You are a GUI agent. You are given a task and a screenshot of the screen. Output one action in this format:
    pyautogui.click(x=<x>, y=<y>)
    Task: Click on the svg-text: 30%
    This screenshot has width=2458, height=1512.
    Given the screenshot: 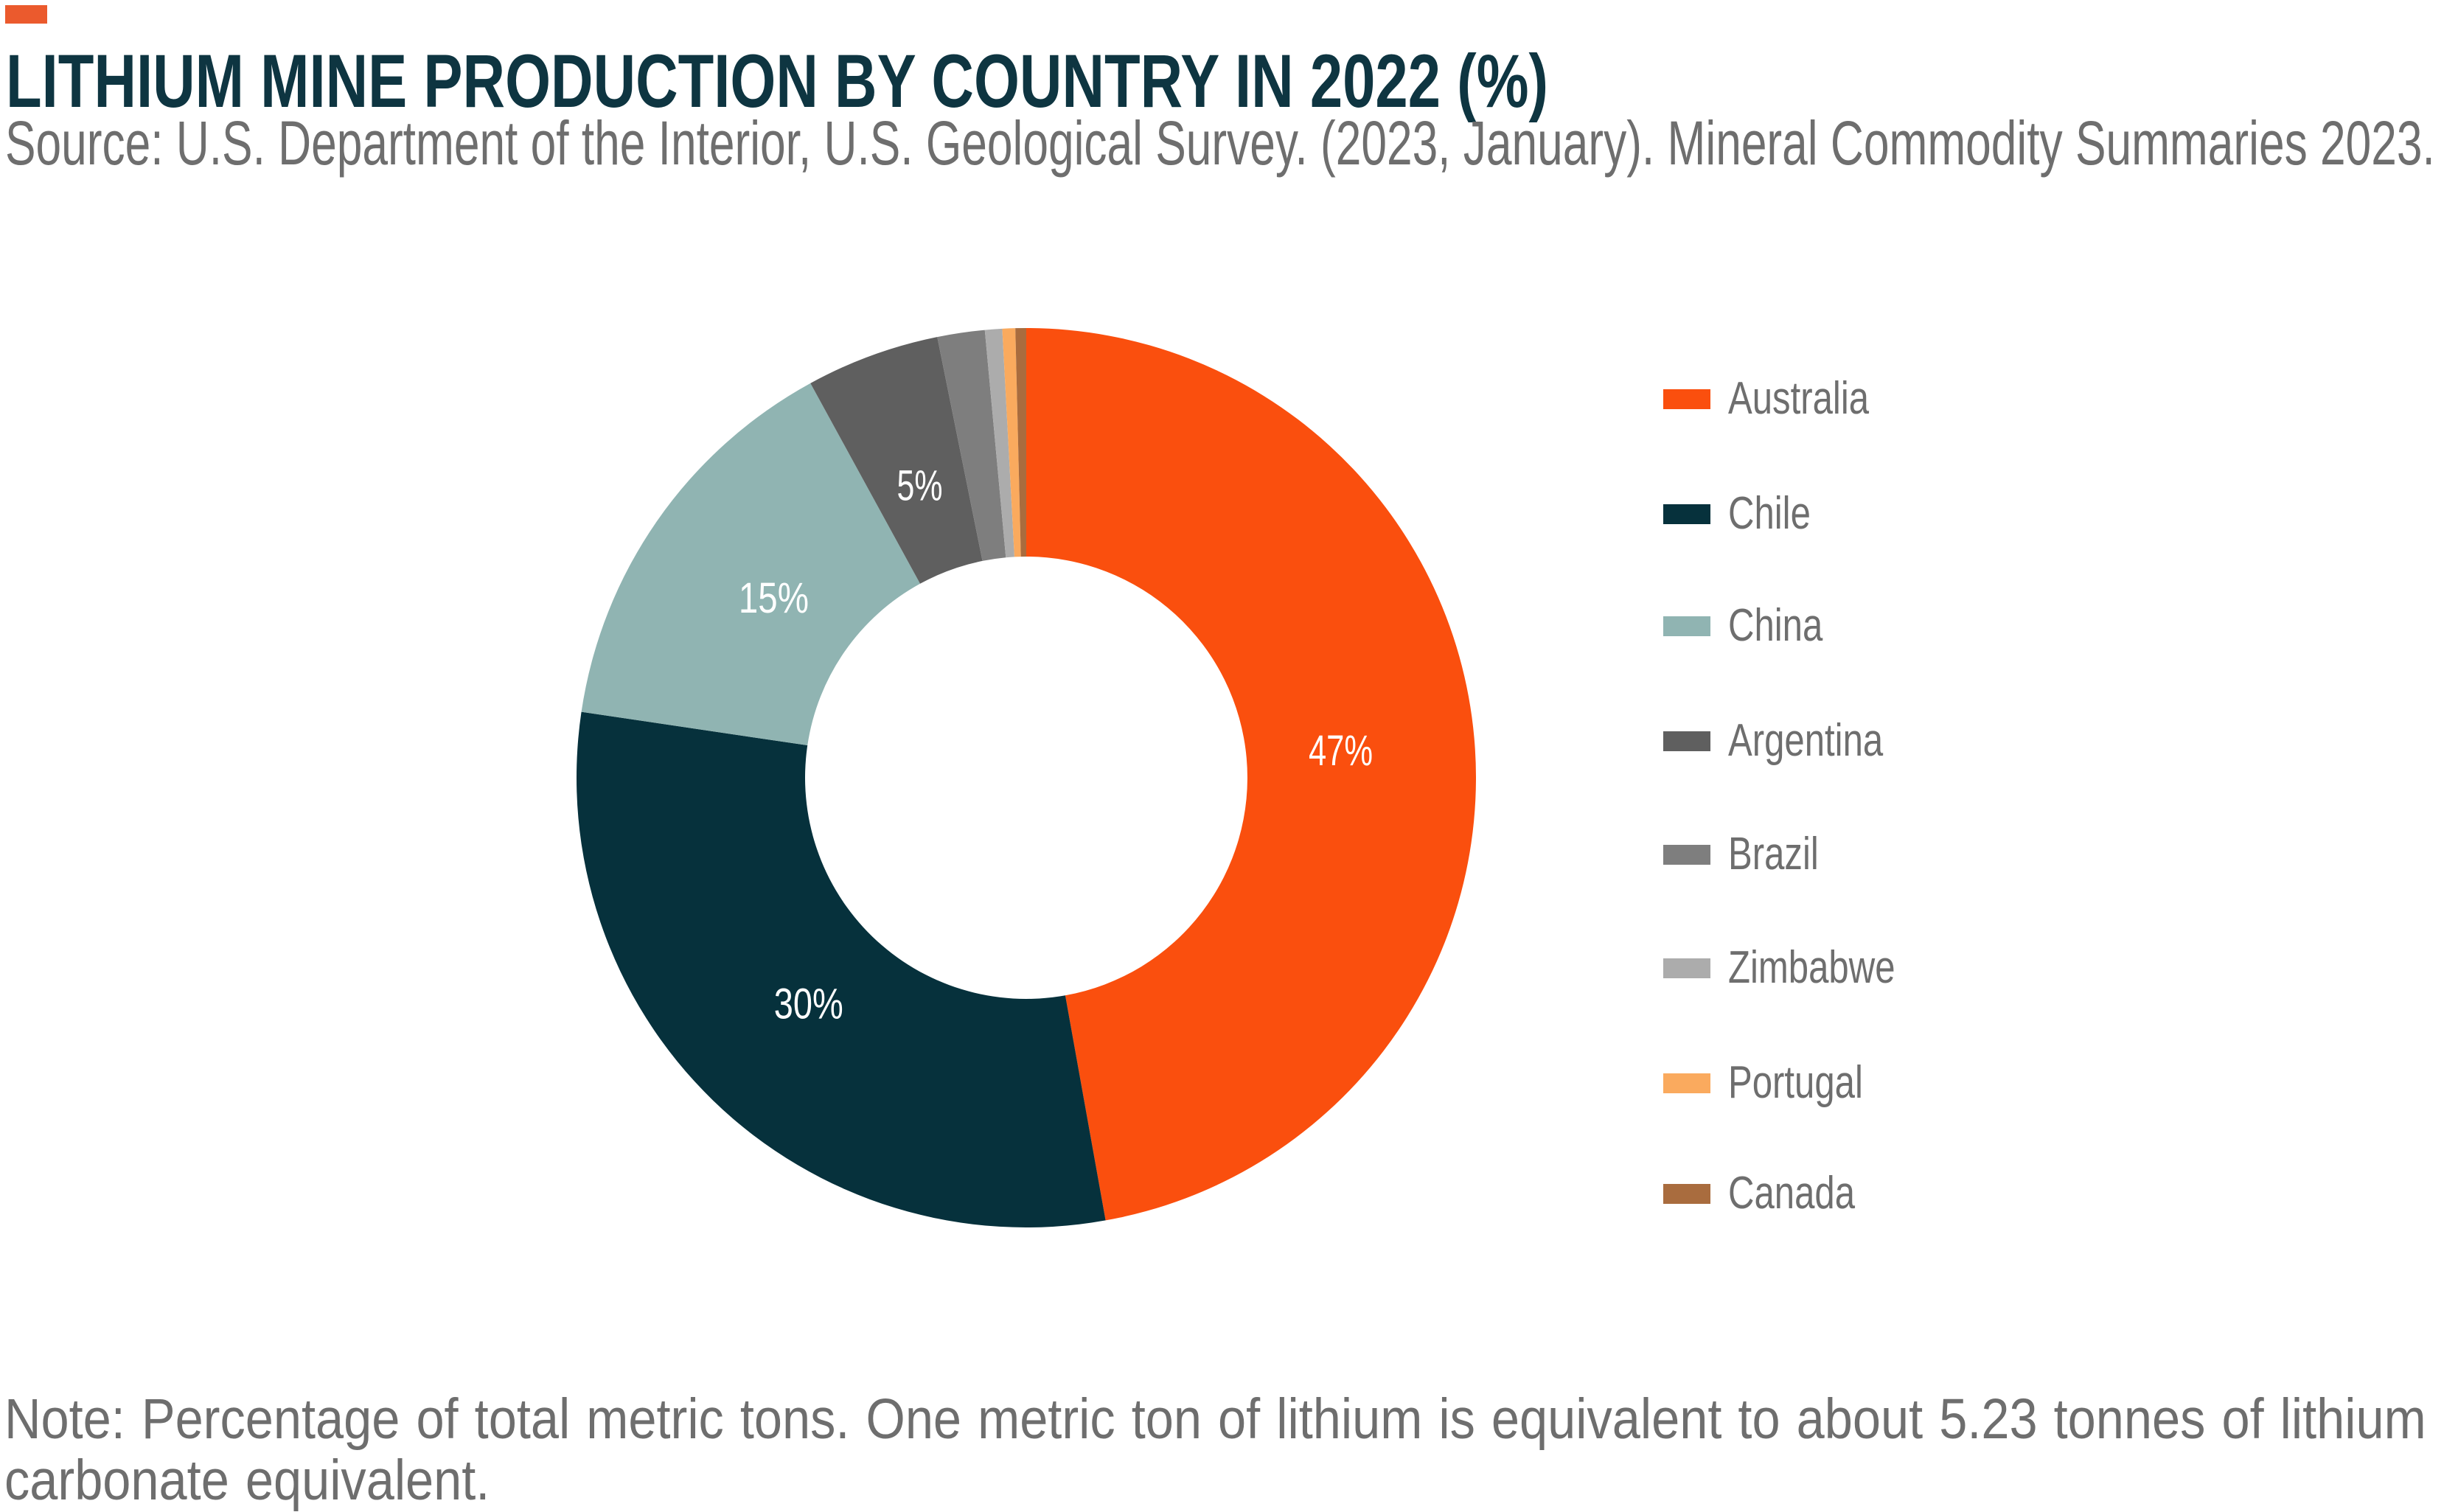 What is the action you would take?
    pyautogui.click(x=808, y=1004)
    